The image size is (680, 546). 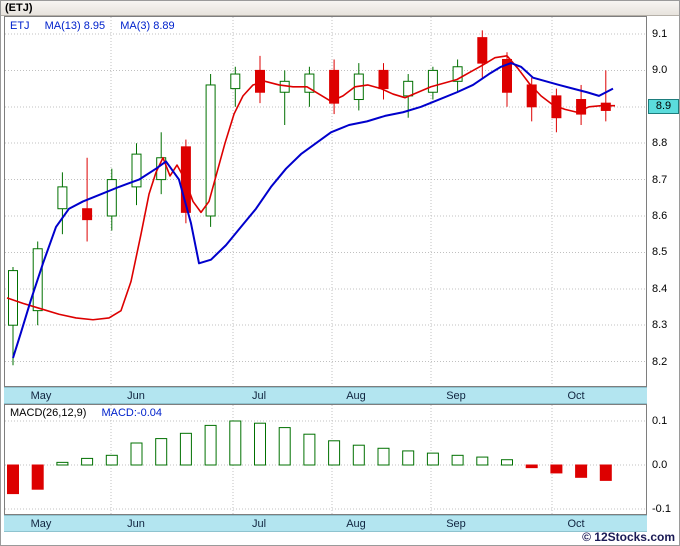 I want to click on legend-symbol: ETJ, so click(x=20, y=26).